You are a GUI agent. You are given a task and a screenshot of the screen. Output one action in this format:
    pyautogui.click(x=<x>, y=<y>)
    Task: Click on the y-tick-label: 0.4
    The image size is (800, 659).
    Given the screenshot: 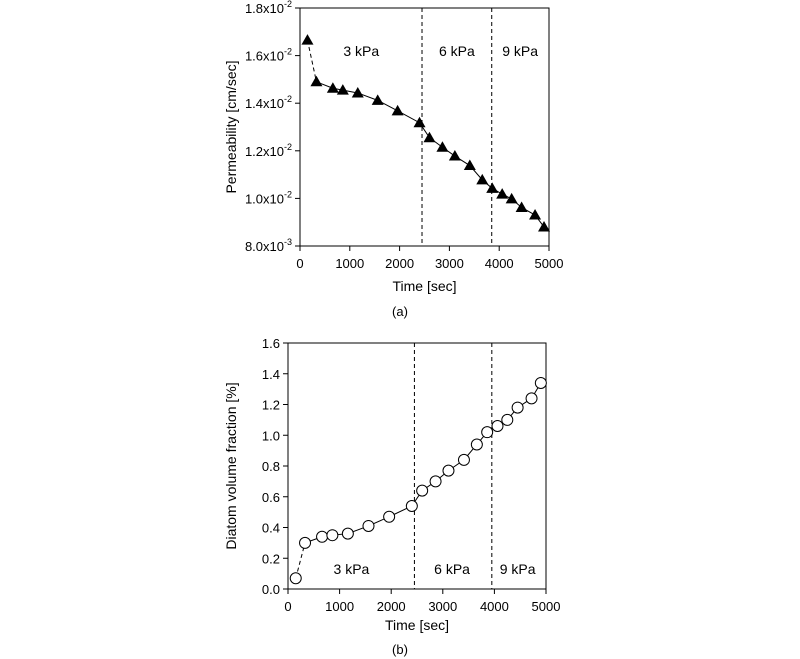 What is the action you would take?
    pyautogui.click(x=271, y=528)
    